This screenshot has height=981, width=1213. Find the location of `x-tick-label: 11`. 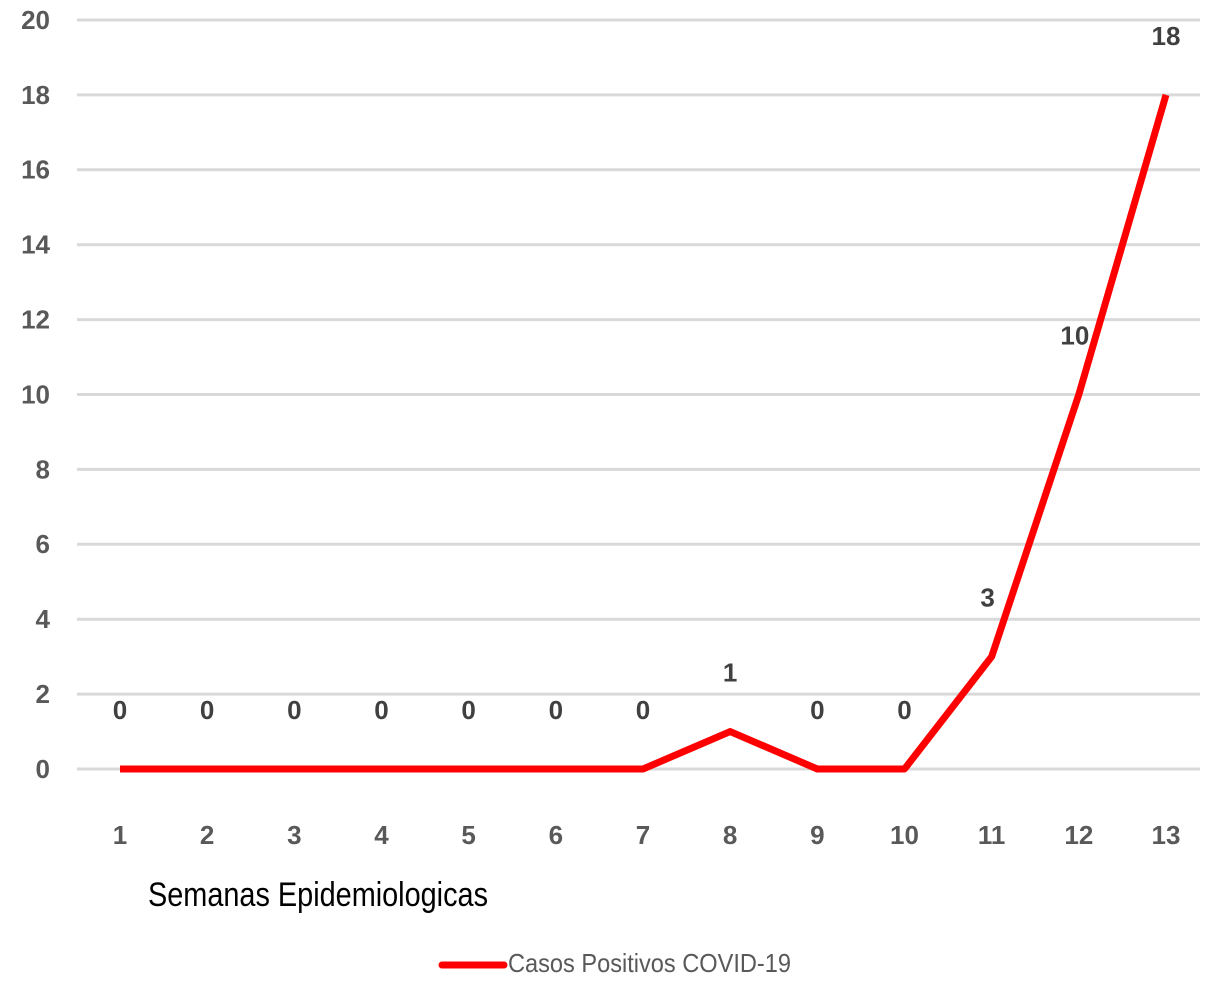

x-tick-label: 11 is located at coordinates (992, 835).